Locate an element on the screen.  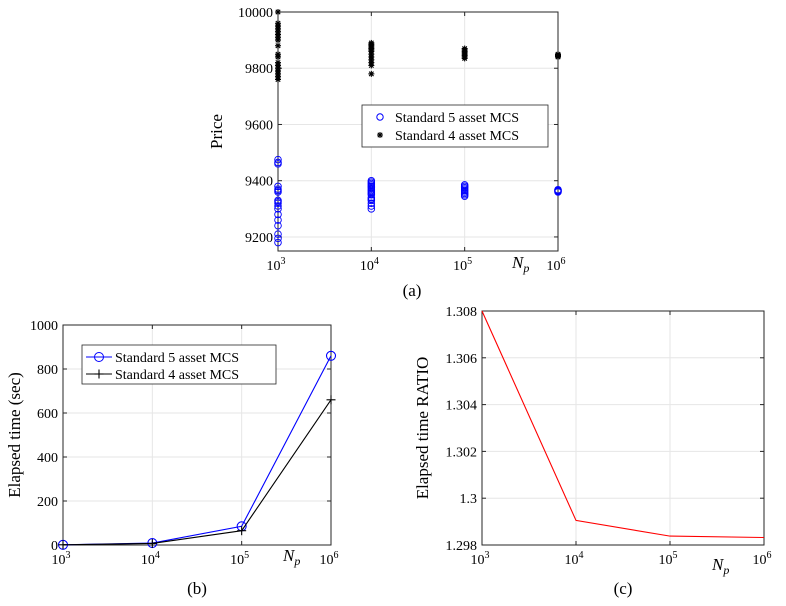
chart-b-data is located at coordinates (197, 450).